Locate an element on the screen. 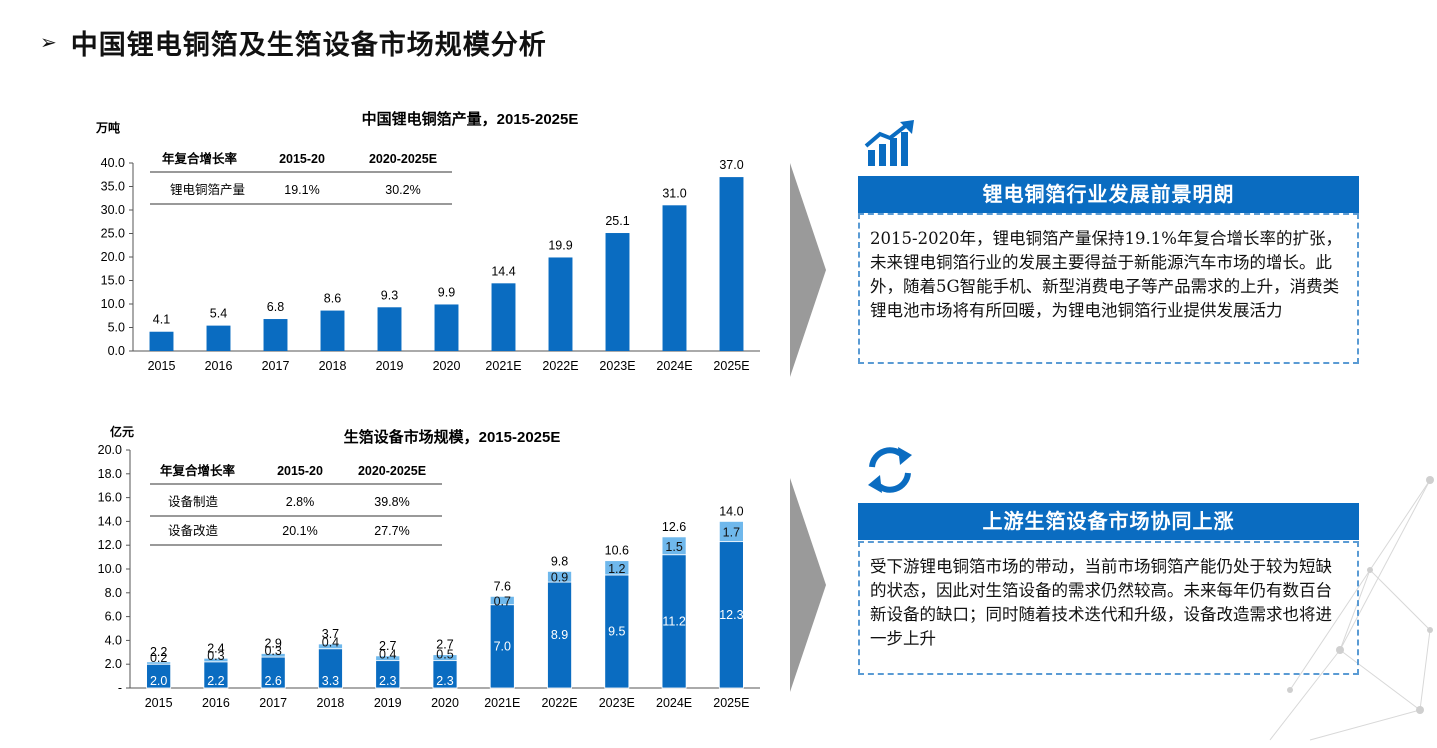 The image size is (1437, 748). segment-value-label: 1.2 is located at coordinates (616, 569).